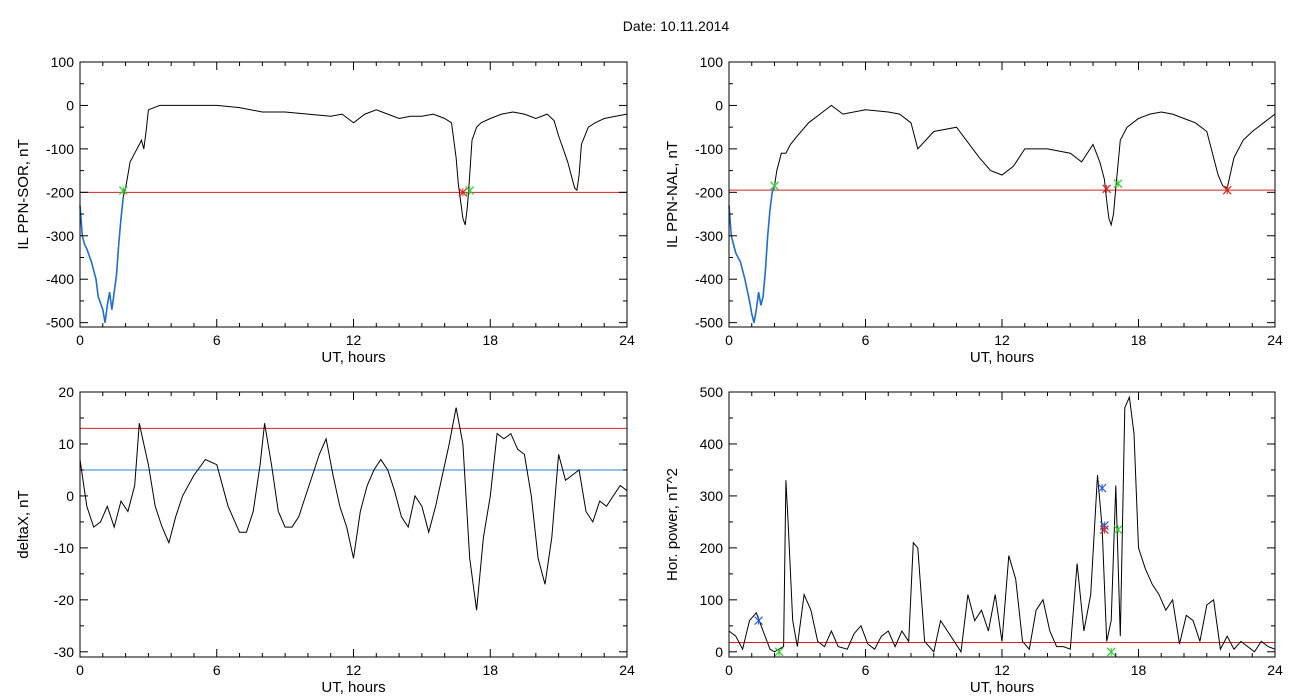 The image size is (1300, 700). I want to click on y-axis-title: IL PPN-NAL, nT, so click(672, 194).